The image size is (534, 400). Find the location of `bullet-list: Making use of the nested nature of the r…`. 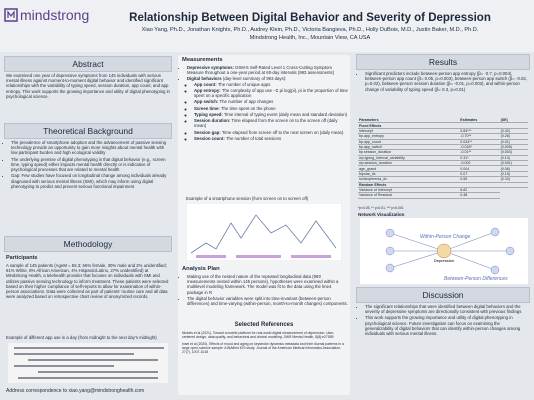

bullet-list: Making use of the nested nature of the r… is located at coordinates (264, 290).